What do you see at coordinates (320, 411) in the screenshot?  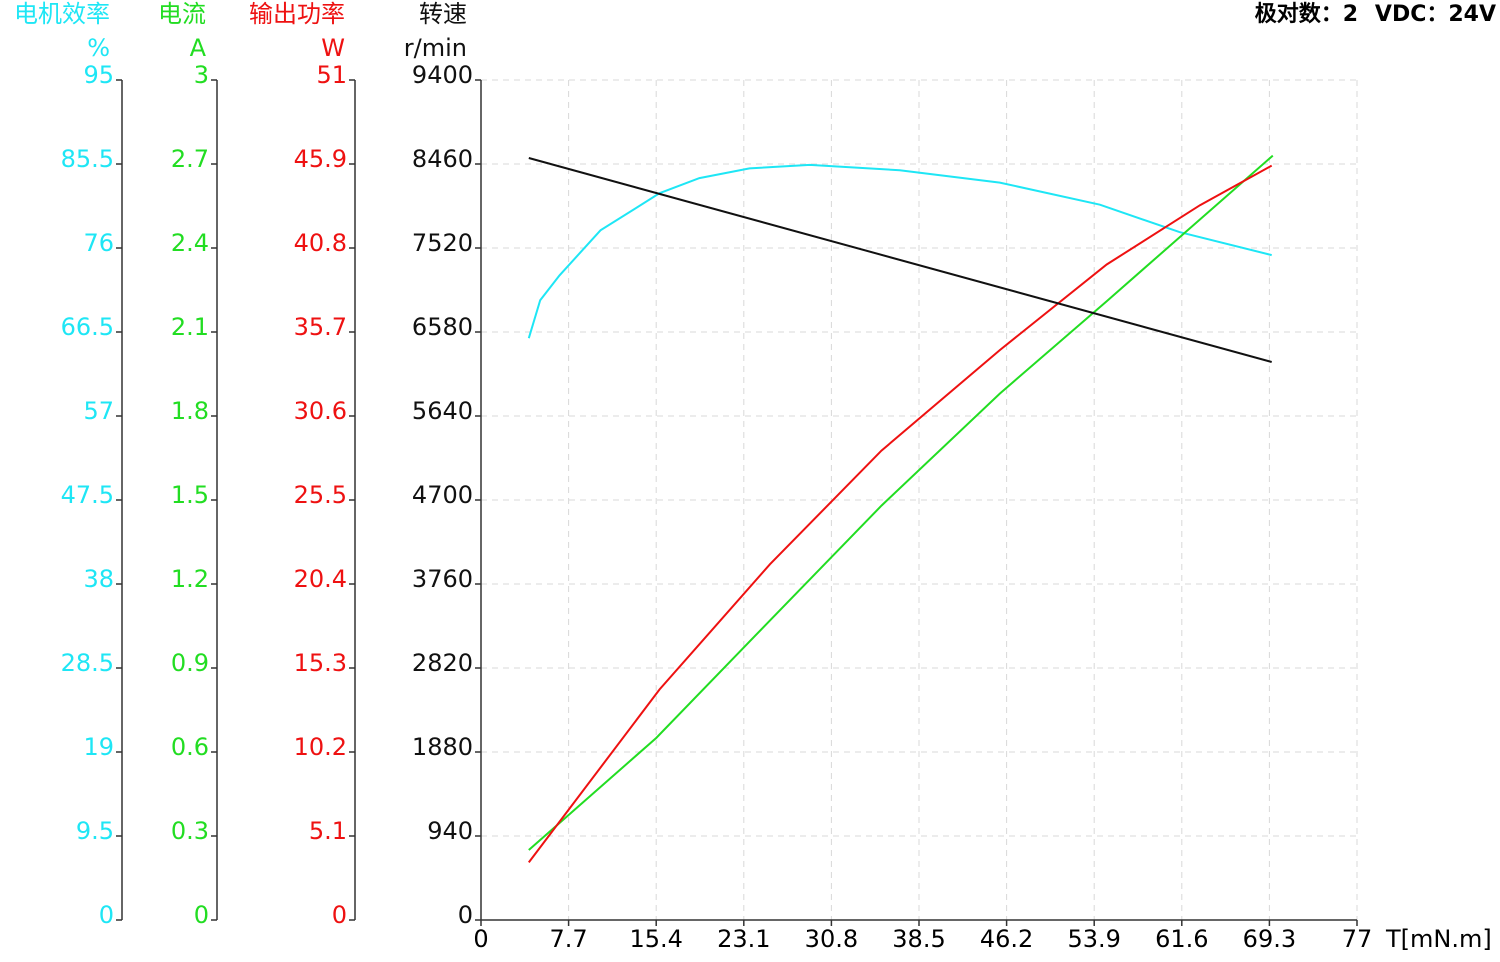 I see `y-tick-label: 30.6` at bounding box center [320, 411].